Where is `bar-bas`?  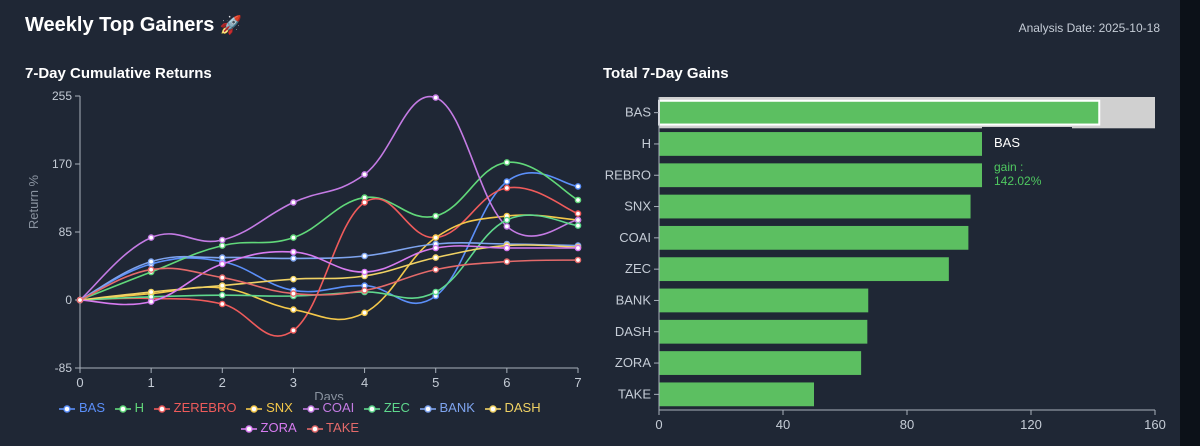 bar-bas is located at coordinates (879, 112).